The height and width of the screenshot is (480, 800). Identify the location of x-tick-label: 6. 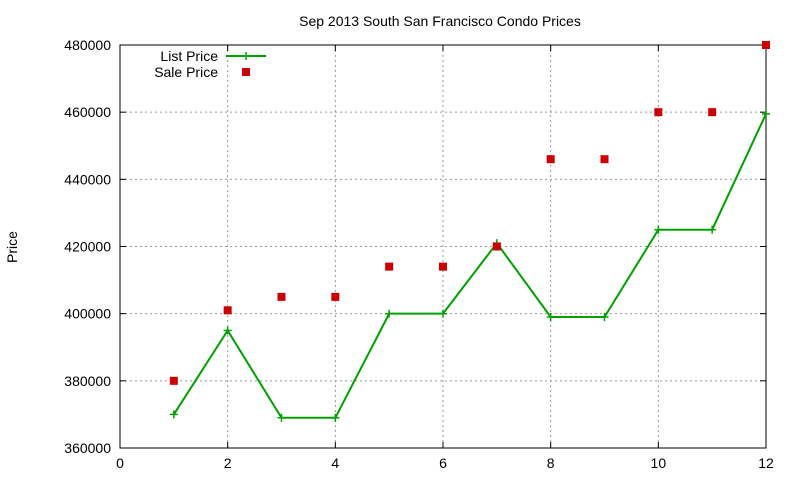
(443, 463).